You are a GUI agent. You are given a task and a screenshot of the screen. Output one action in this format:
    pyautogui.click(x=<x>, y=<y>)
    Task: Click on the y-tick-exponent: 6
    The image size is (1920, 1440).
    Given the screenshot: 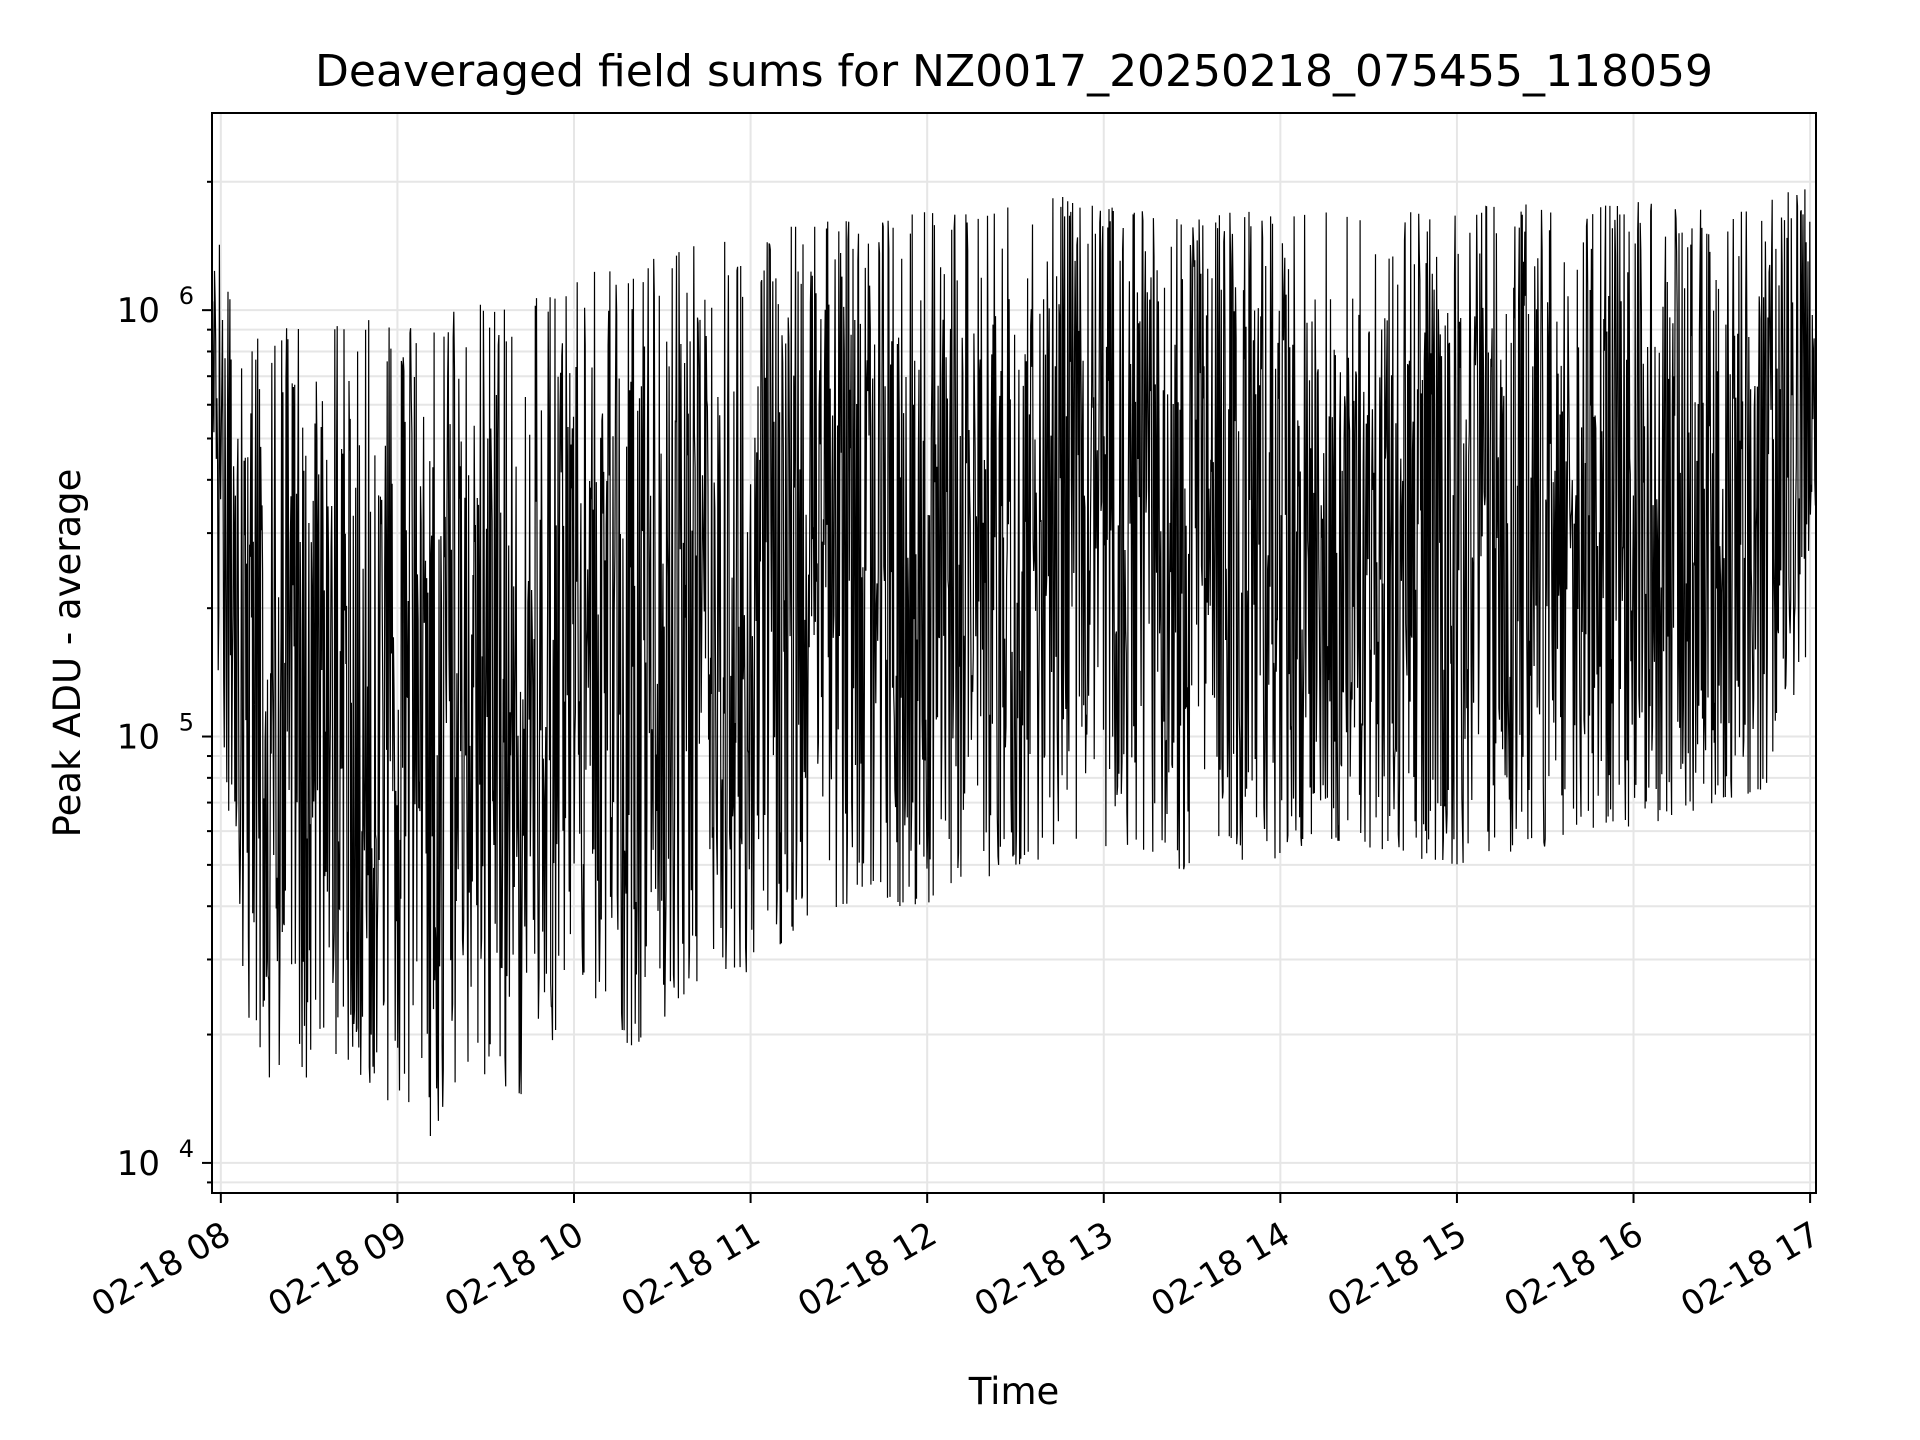 What is the action you would take?
    pyautogui.click(x=186, y=296)
    